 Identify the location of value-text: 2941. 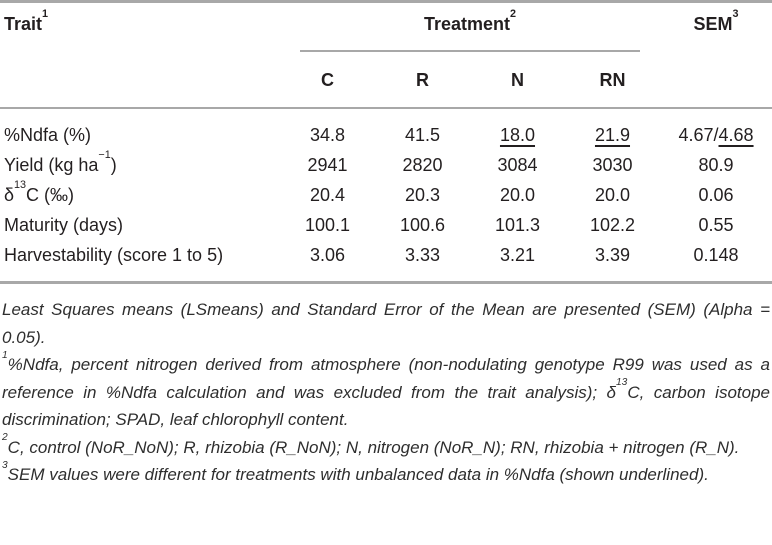
(327, 164).